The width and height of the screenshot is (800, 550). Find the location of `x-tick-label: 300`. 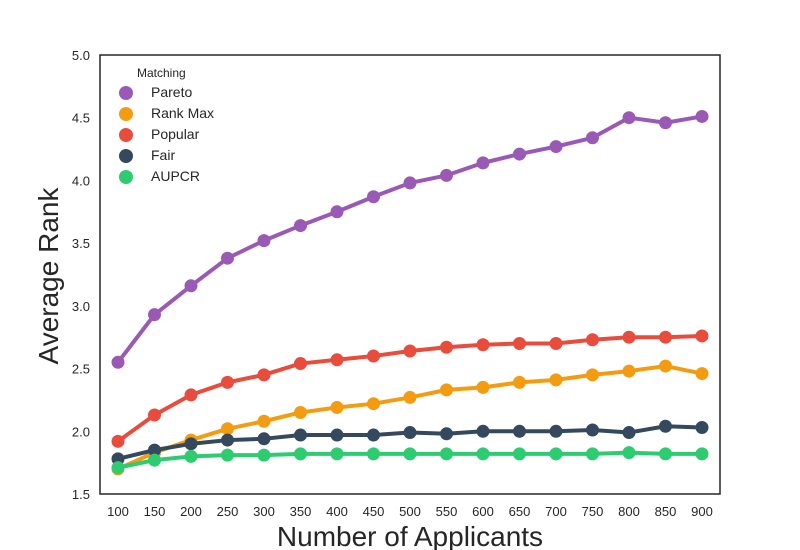

x-tick-label: 300 is located at coordinates (264, 511).